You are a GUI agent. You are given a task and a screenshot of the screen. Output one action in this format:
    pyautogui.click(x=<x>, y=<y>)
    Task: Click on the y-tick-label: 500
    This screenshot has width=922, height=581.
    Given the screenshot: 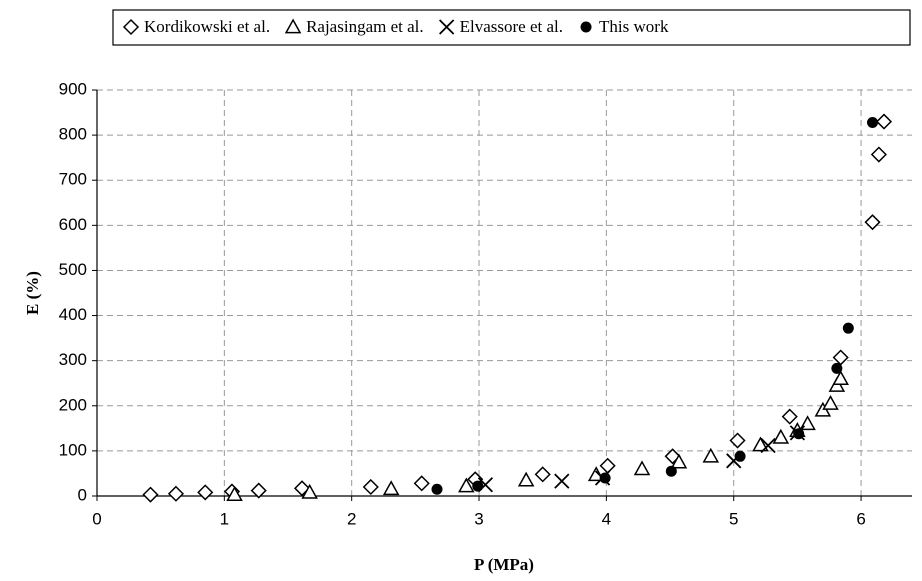 What is the action you would take?
    pyautogui.click(x=73, y=269)
    